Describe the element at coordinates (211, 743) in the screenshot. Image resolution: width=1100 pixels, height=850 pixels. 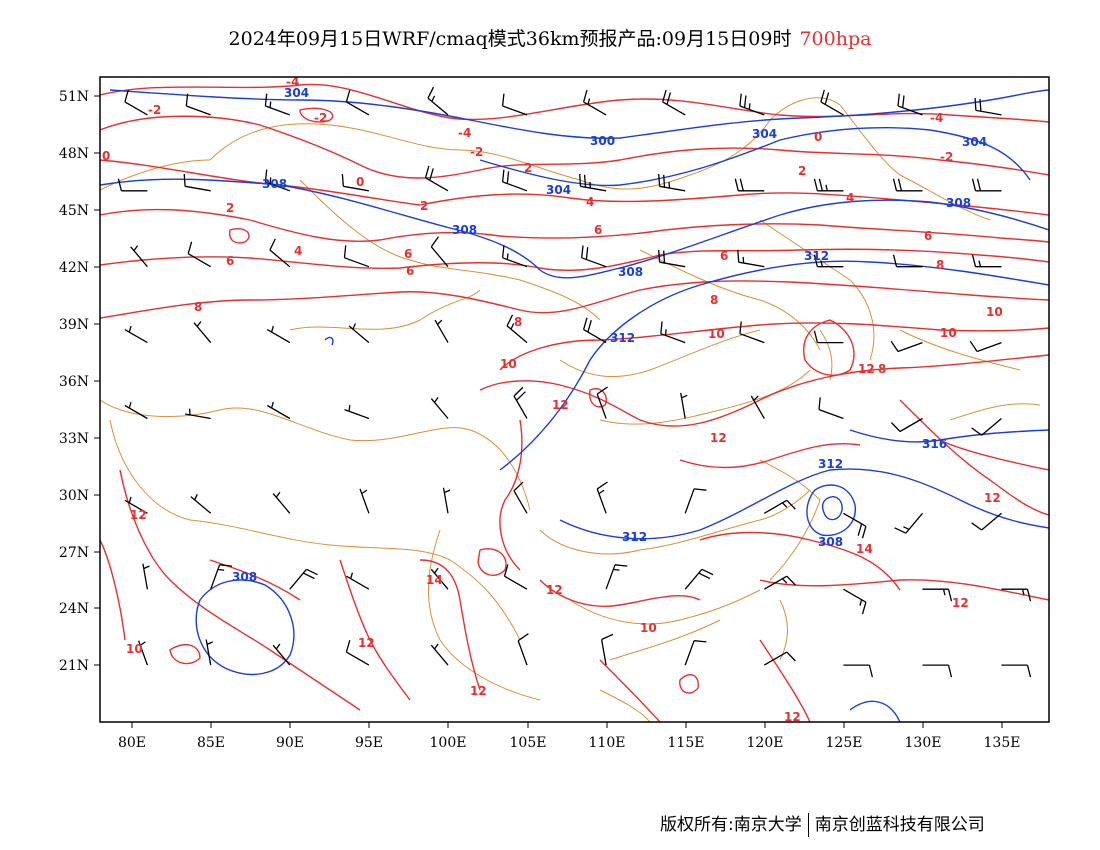
I see `lon-tick-label: 85E` at that location.